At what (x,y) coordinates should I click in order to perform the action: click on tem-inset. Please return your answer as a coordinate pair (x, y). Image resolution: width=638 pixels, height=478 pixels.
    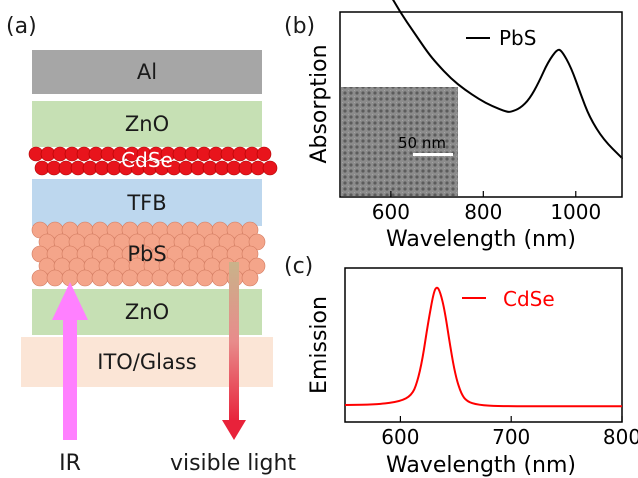
    Looking at the image, I should click on (399, 141).